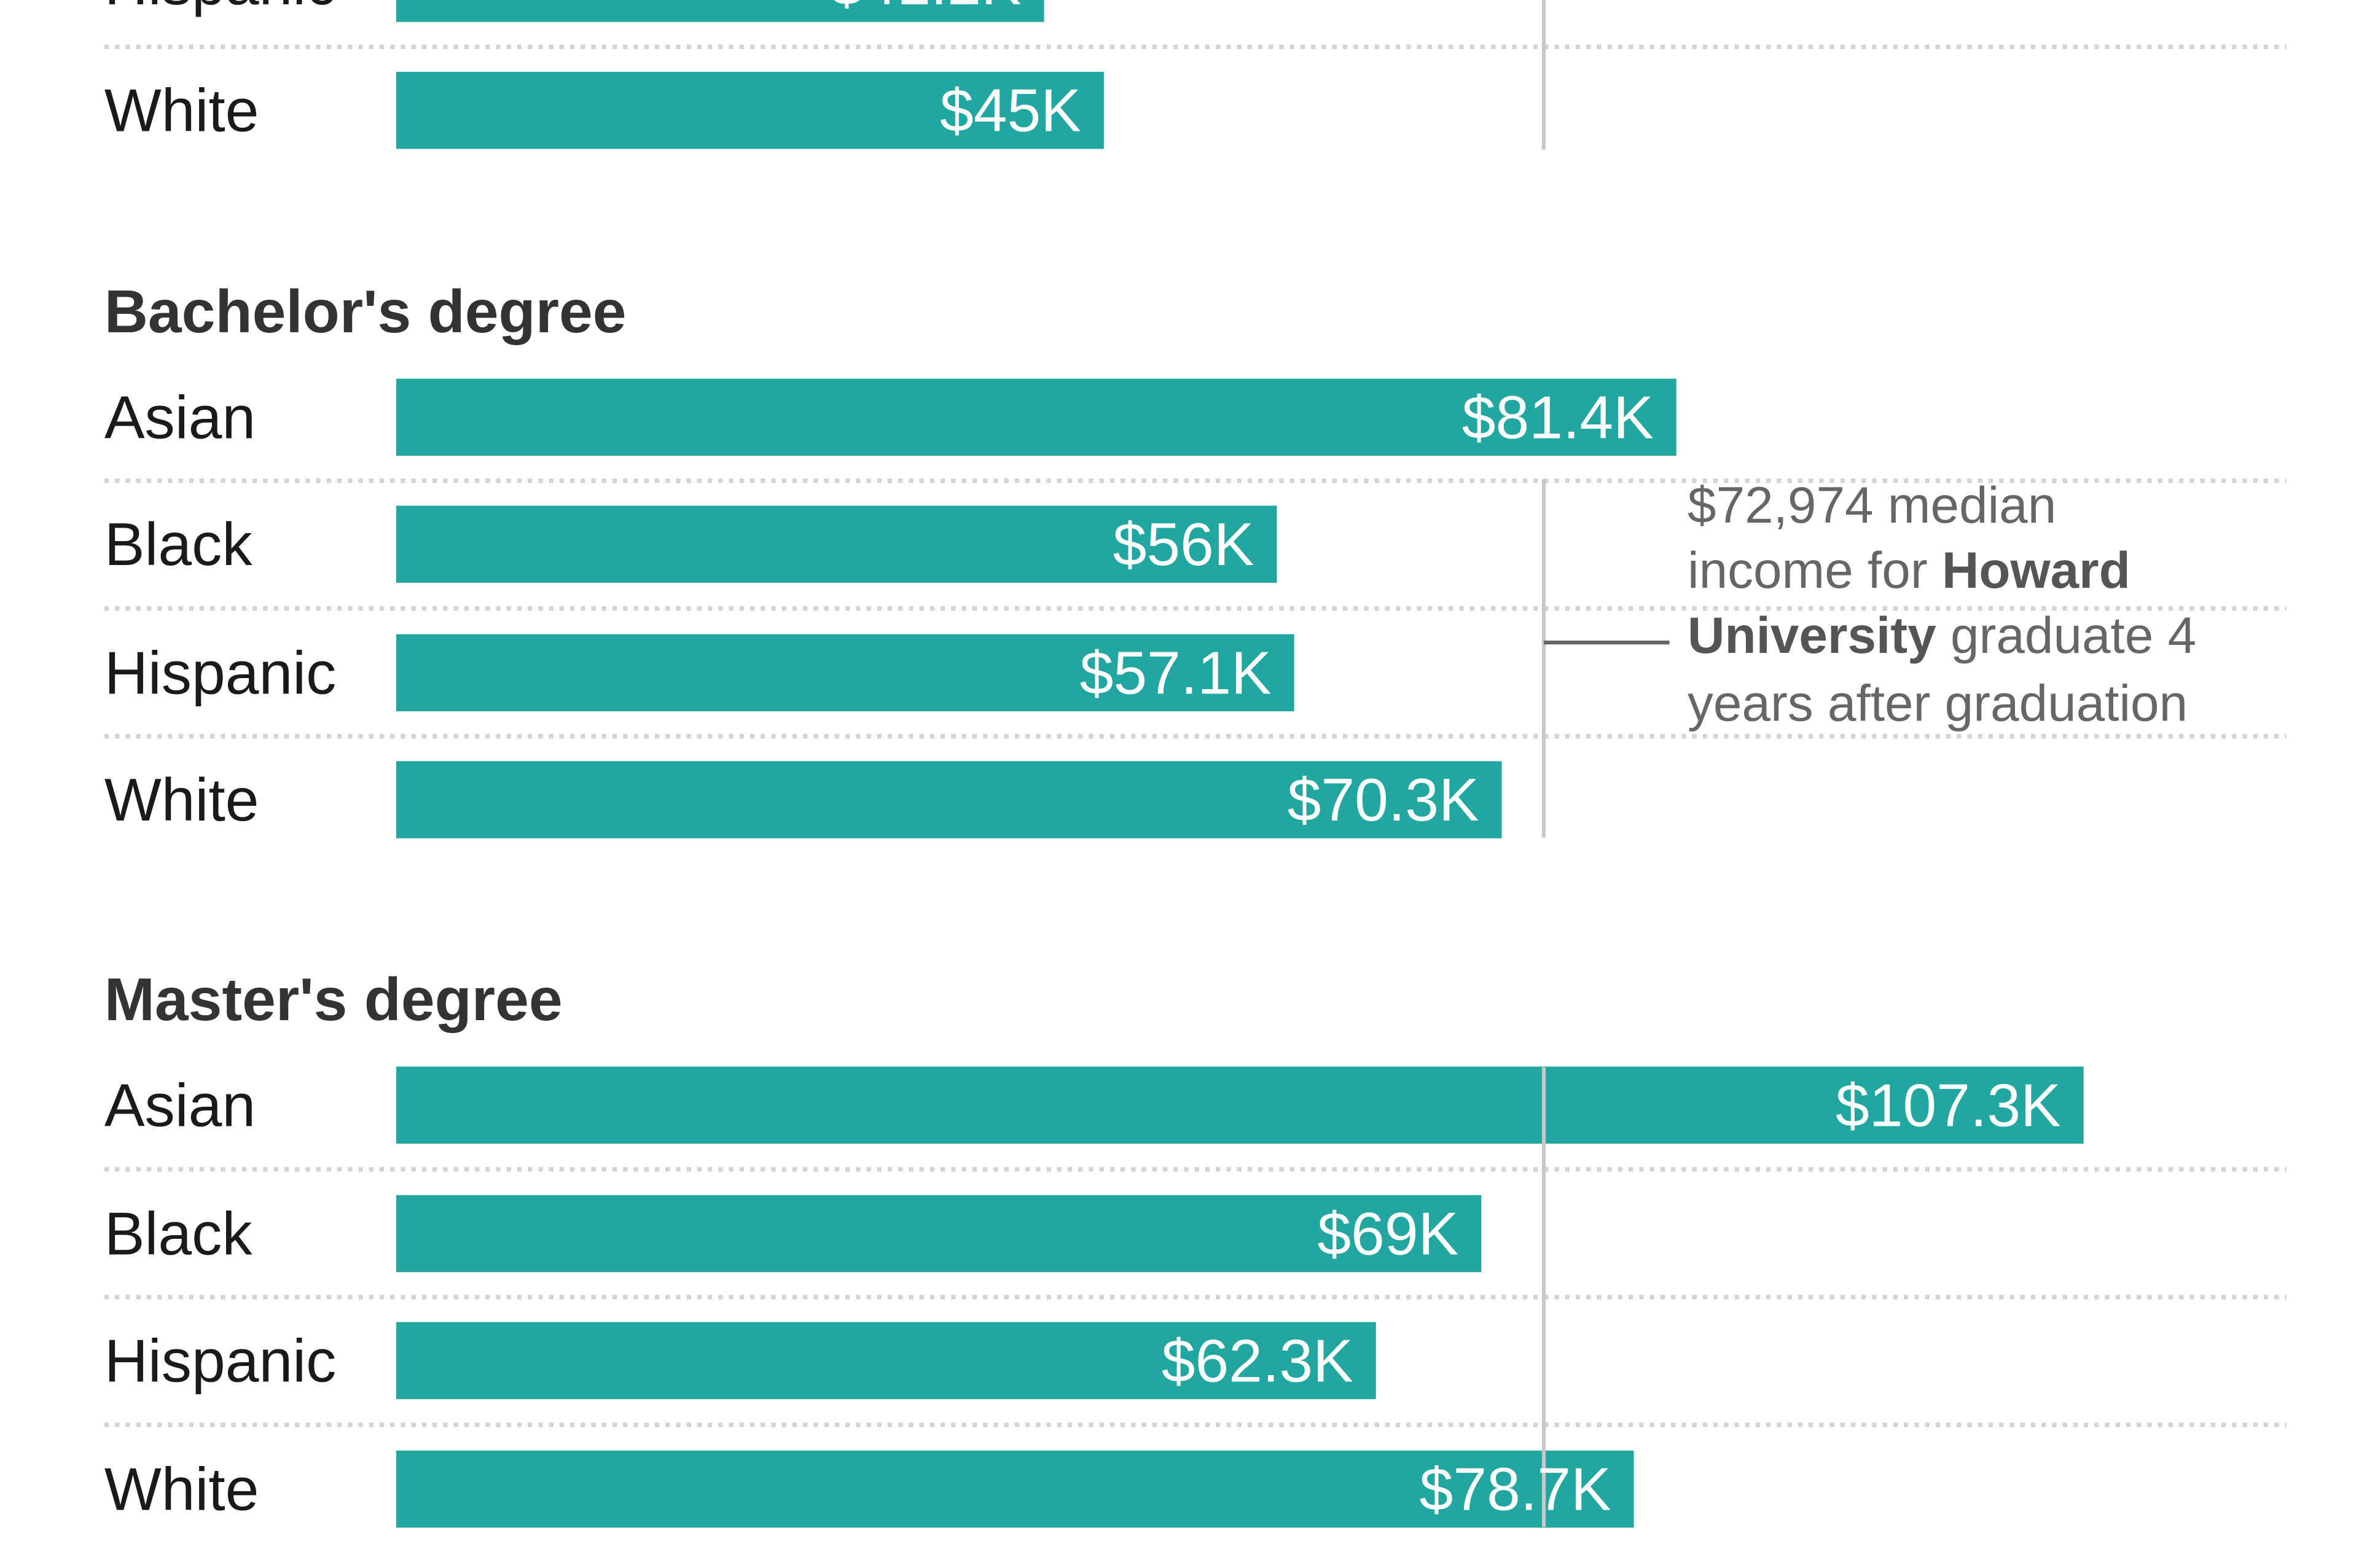  Describe the element at coordinates (2036, 570) in the screenshot. I see `annotation-bold-span: Howard` at that location.